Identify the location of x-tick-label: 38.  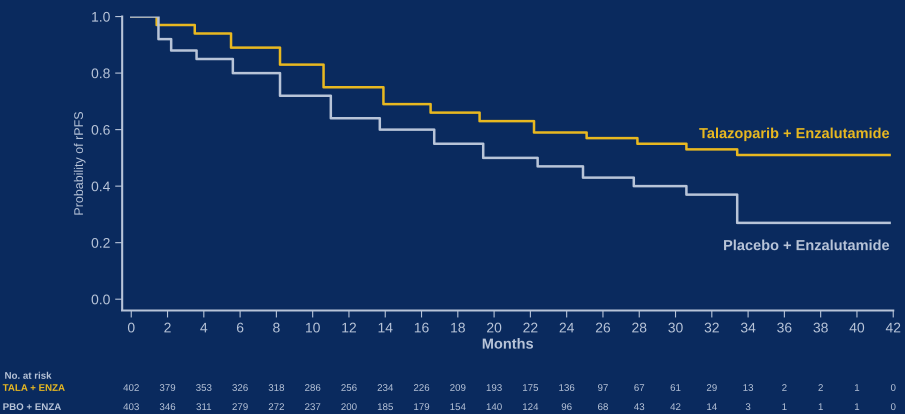
(820, 327).